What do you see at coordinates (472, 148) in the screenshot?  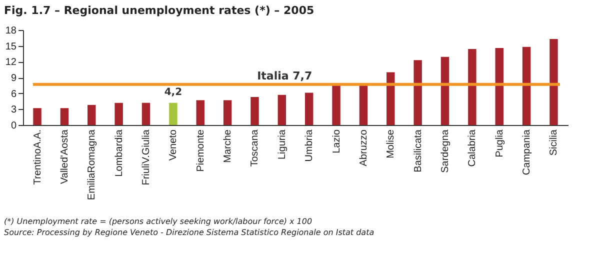 I see `x-tick-label: Calabria` at bounding box center [472, 148].